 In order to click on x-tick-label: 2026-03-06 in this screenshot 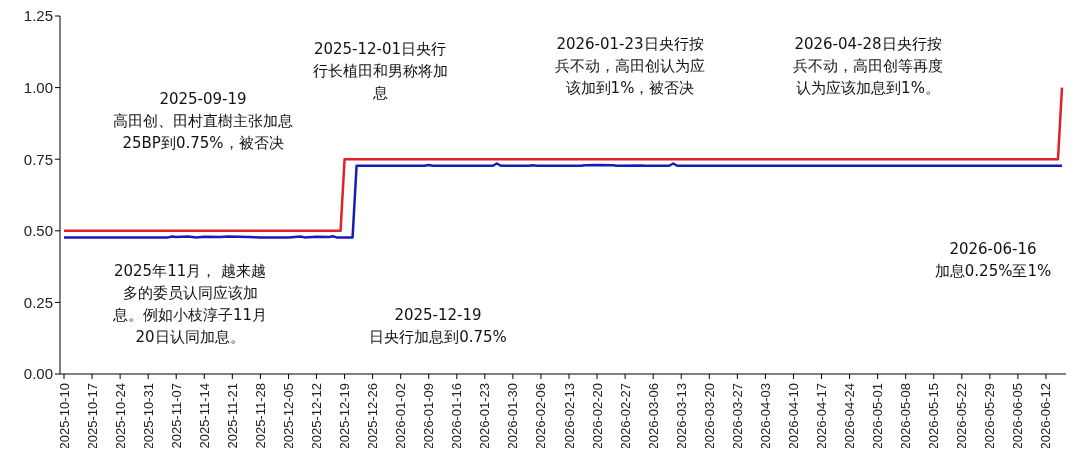, I will do `click(653, 416)`.